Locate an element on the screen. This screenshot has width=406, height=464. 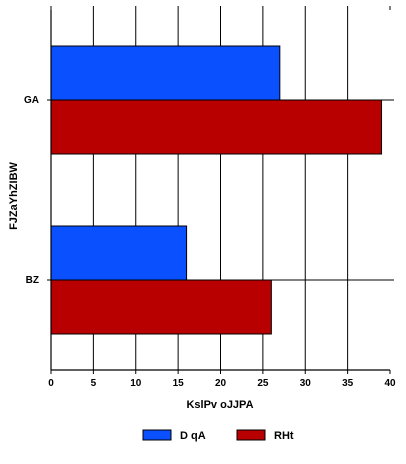
y-tick-label: GA is located at coordinates (31, 100).